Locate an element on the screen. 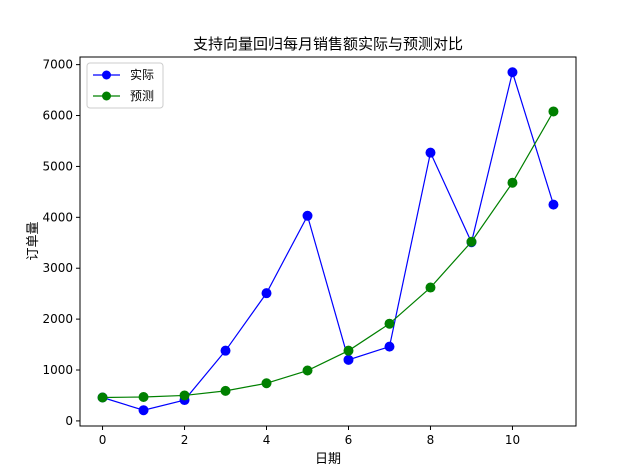 This screenshot has height=476, width=640. y-tick-label: 1000 is located at coordinates (57, 370).